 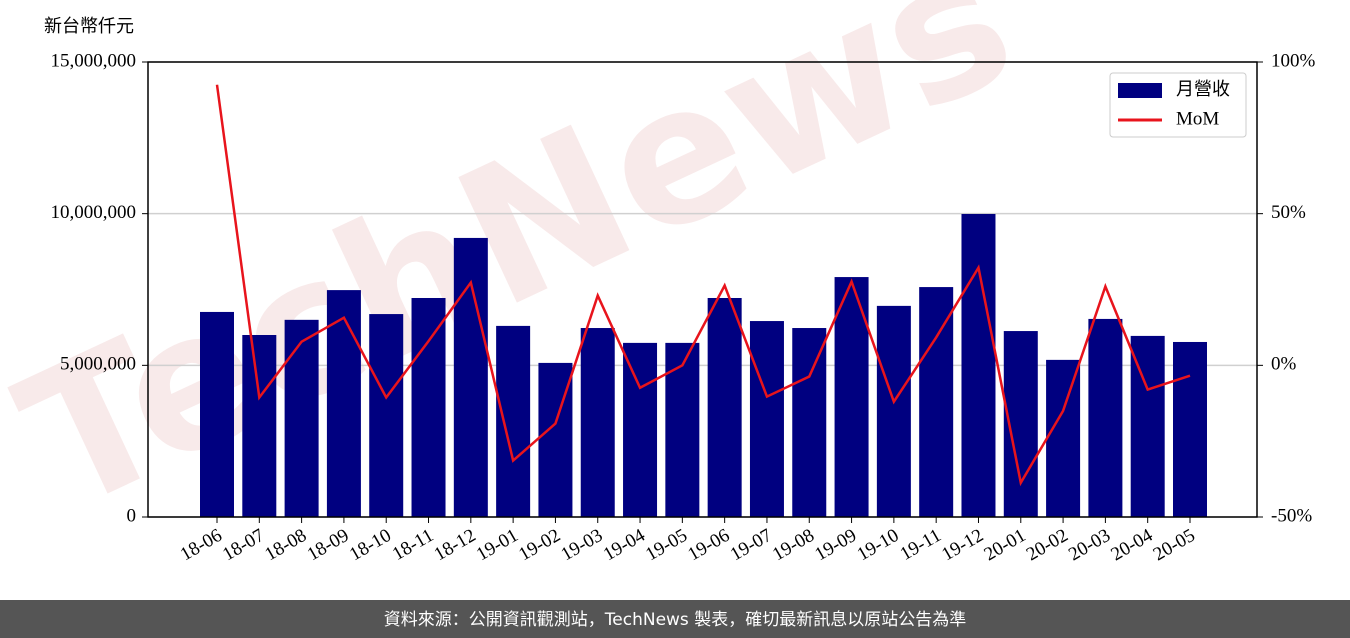 I want to click on y-tick-label: 0, so click(x=132, y=515).